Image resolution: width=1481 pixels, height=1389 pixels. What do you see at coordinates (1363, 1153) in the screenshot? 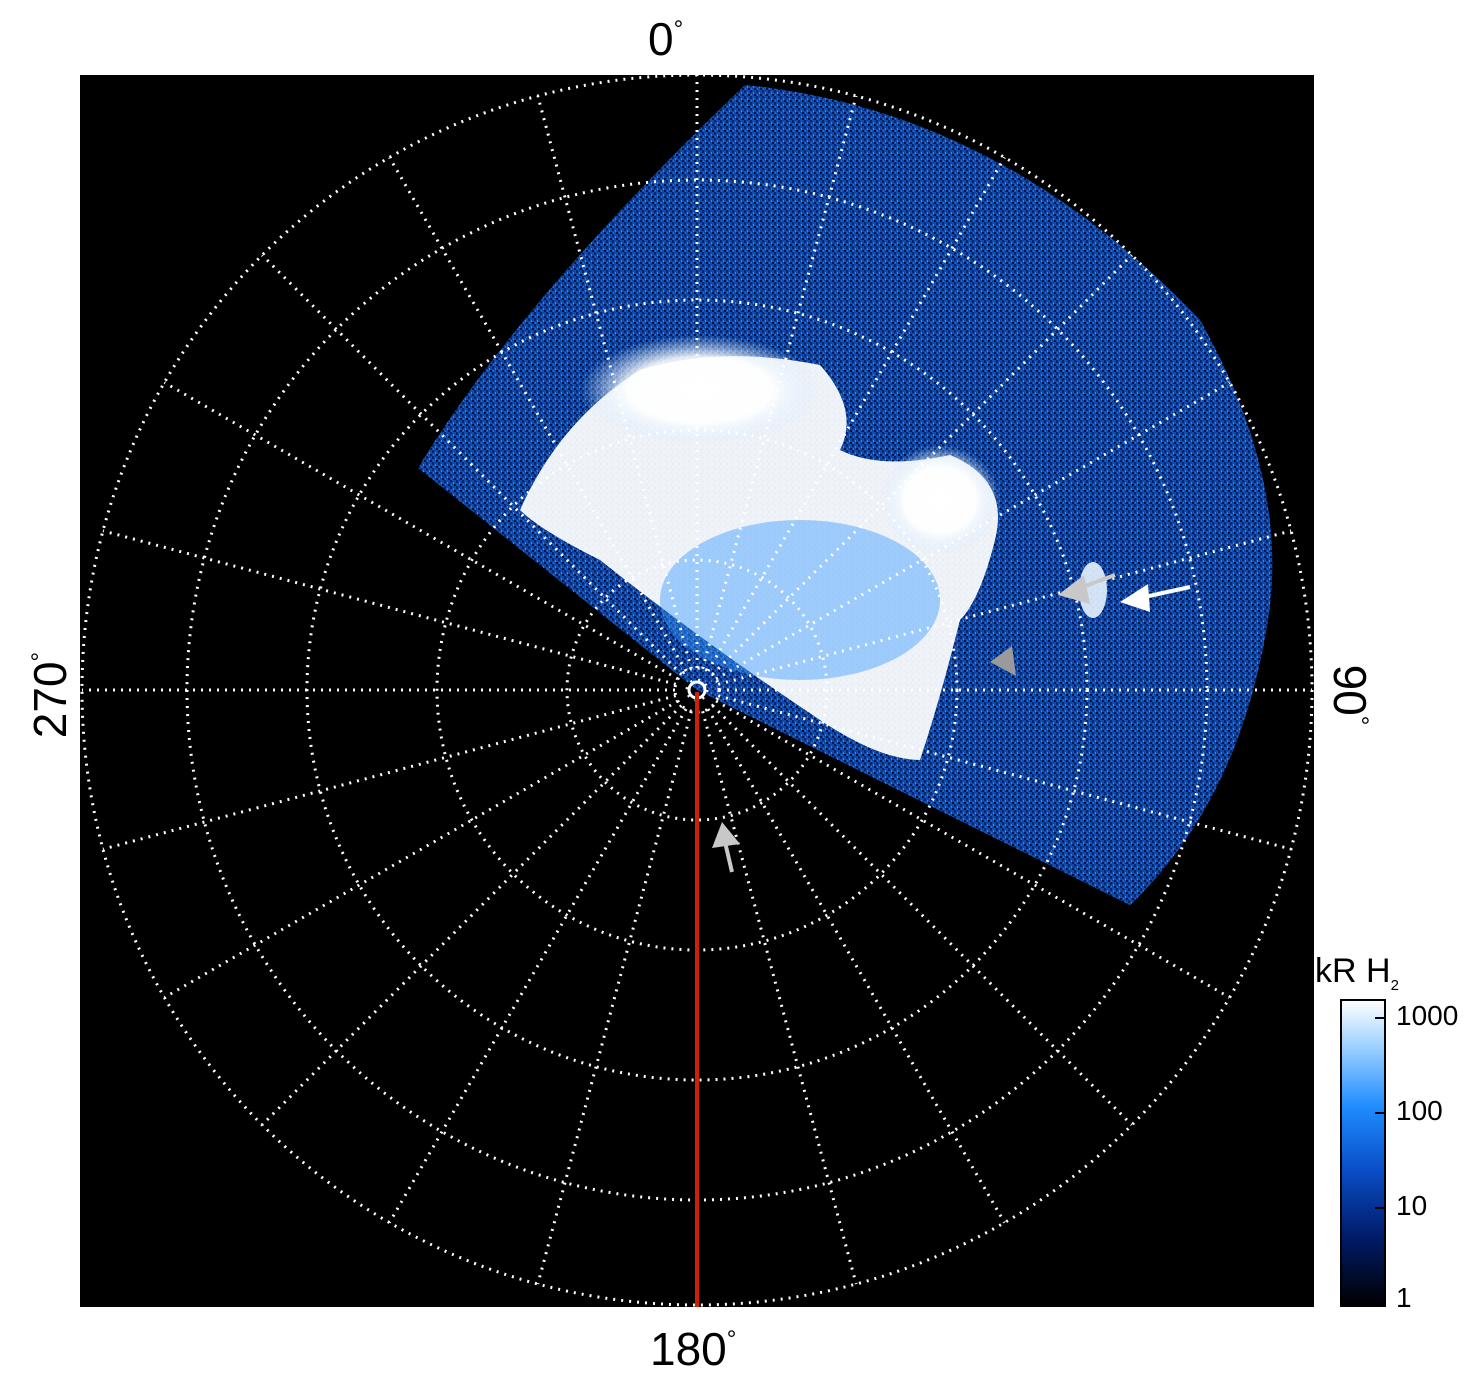
I see `colorbar` at bounding box center [1363, 1153].